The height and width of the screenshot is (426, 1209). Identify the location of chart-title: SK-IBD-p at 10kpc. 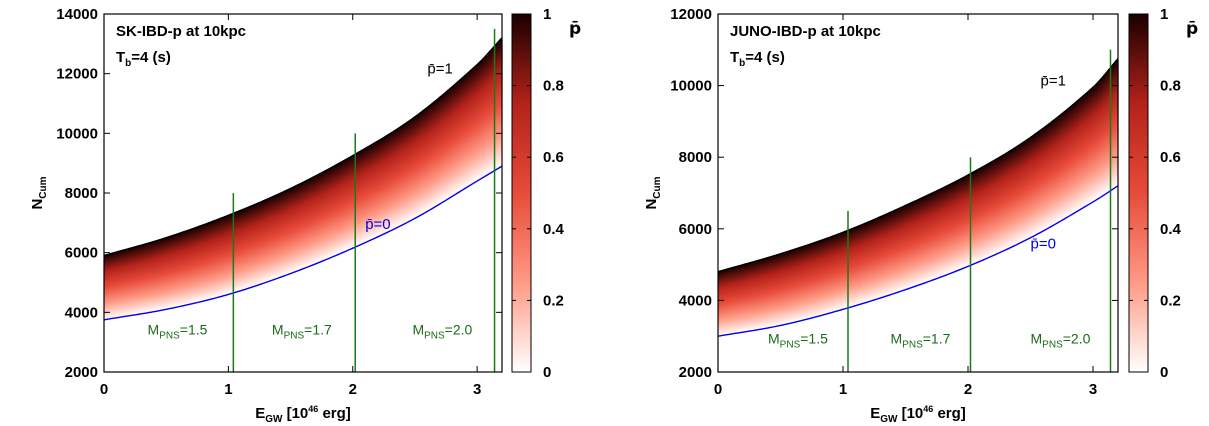
(181, 31).